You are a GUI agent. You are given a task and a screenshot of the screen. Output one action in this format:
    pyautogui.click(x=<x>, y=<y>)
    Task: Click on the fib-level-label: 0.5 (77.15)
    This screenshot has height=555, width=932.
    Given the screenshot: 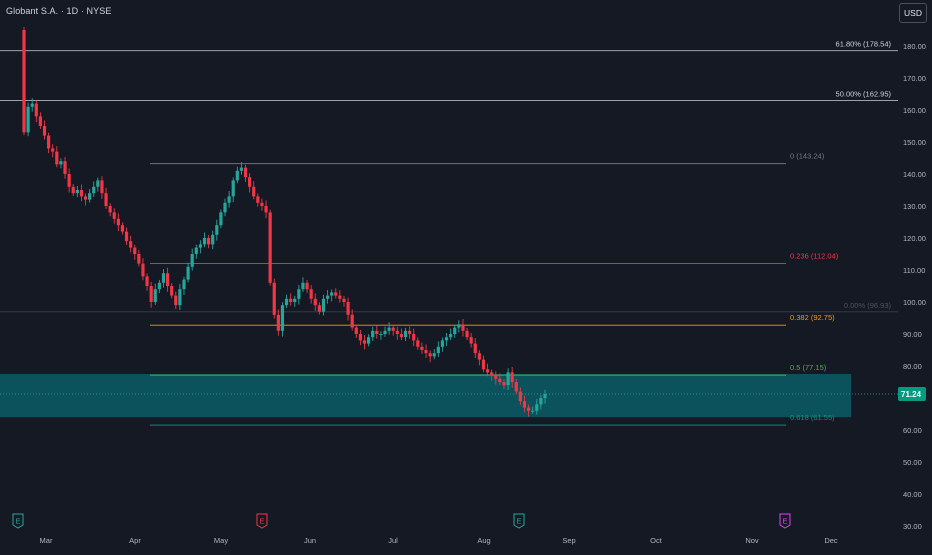 What is the action you would take?
    pyautogui.click(x=808, y=367)
    